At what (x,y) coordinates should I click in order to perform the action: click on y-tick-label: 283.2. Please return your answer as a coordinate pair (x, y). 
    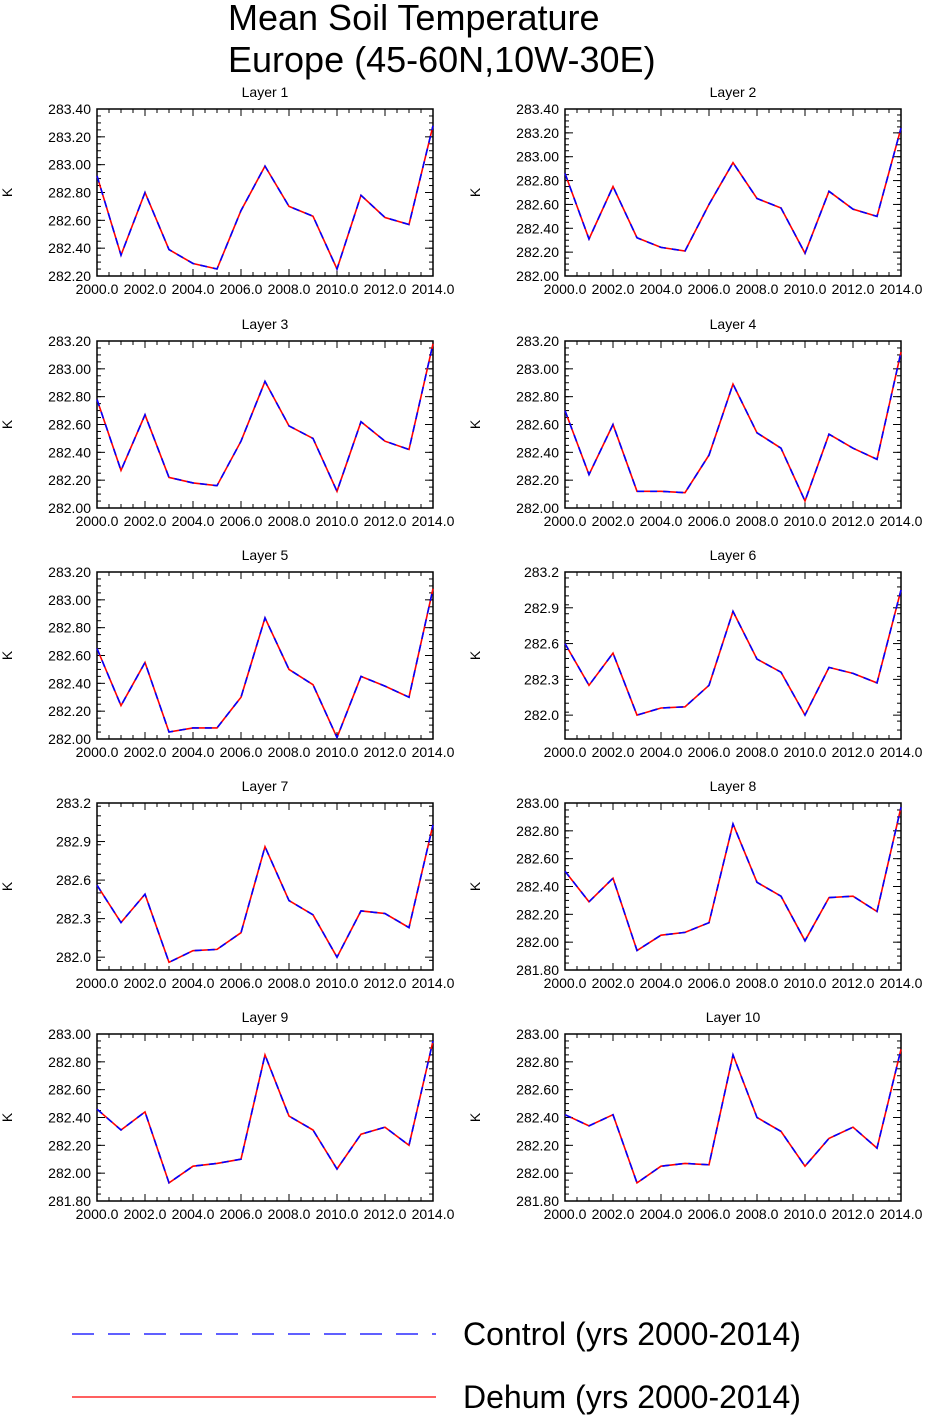
    Looking at the image, I should click on (541, 572).